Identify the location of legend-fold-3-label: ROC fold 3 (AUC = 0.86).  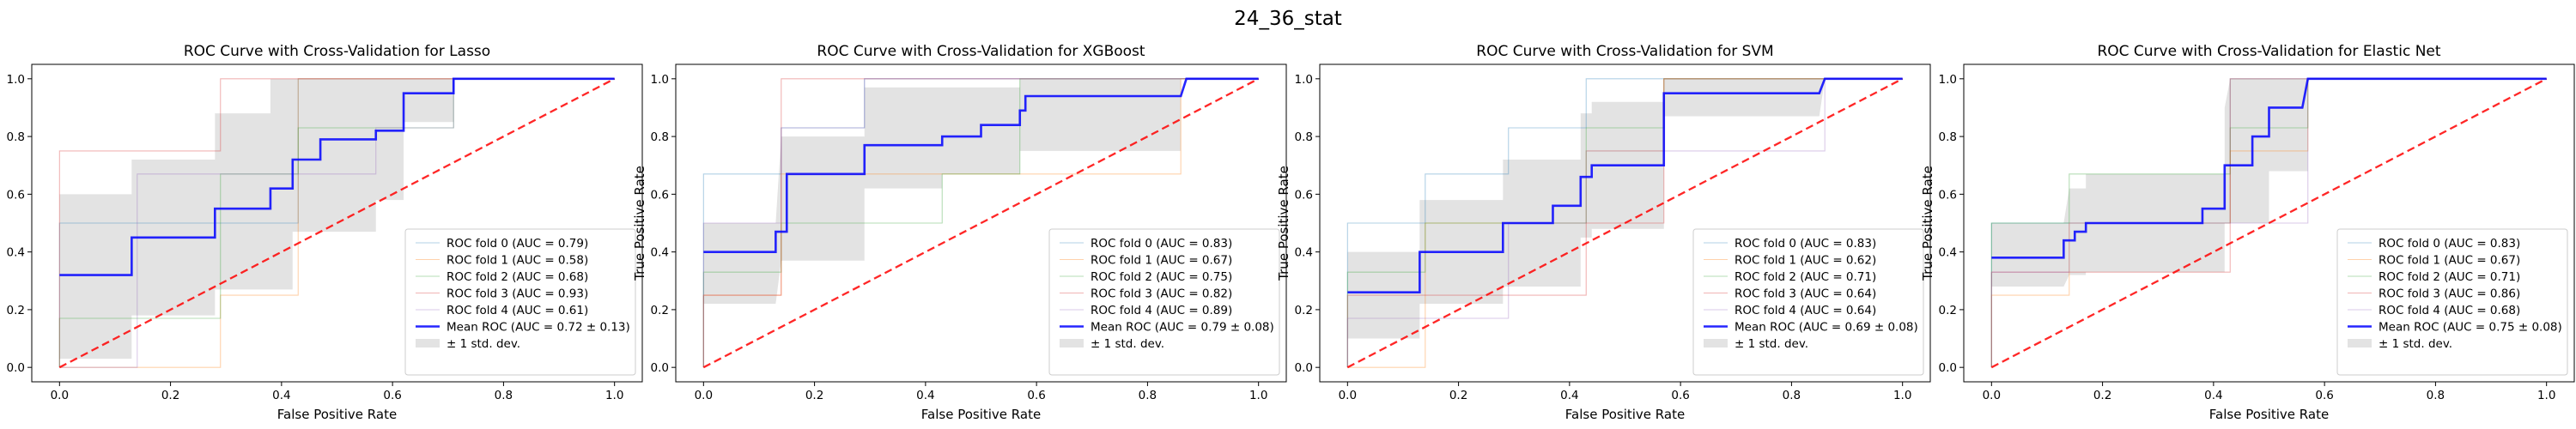
(2449, 294).